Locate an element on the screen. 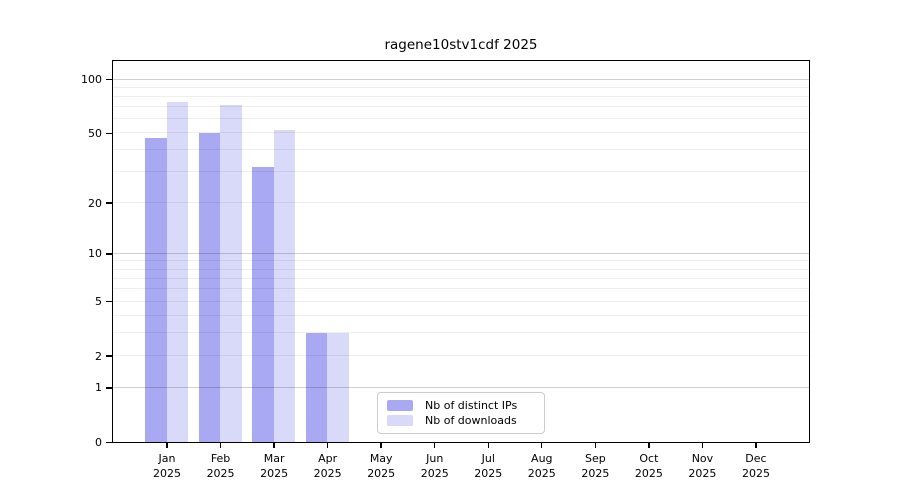 This screenshot has width=900, height=500. x-label-month: Sep is located at coordinates (595, 458).